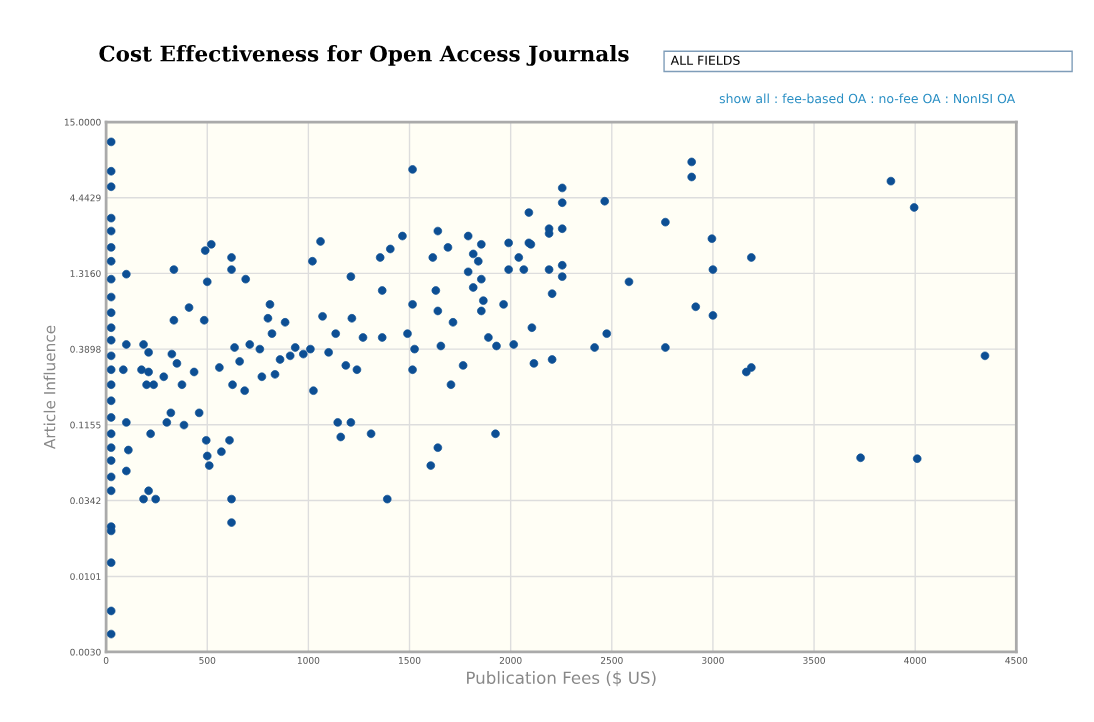 Image resolution: width=1094 pixels, height=722 pixels. Describe the element at coordinates (1016, 660) in the screenshot. I see `x-tick-label: 4500` at that location.